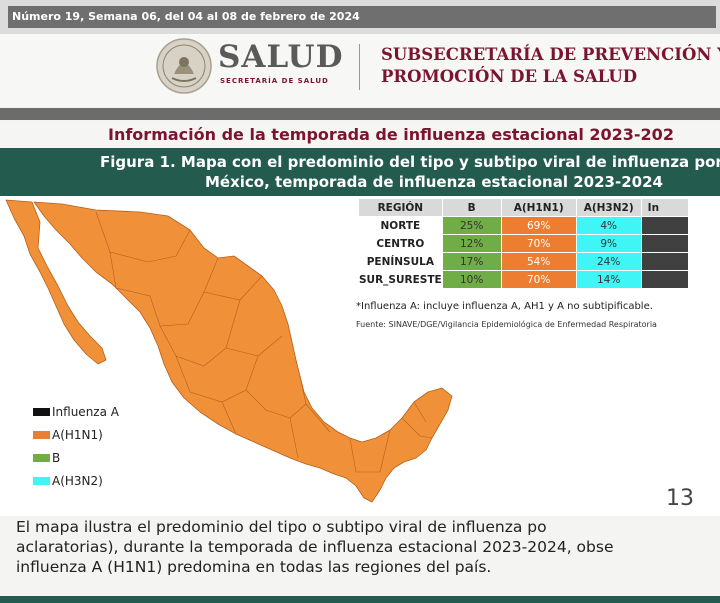  What do you see at coordinates (274, 81) in the screenshot?
I see `salud-logo-subtitle: SECRETARÍA DE SALUD` at bounding box center [274, 81].